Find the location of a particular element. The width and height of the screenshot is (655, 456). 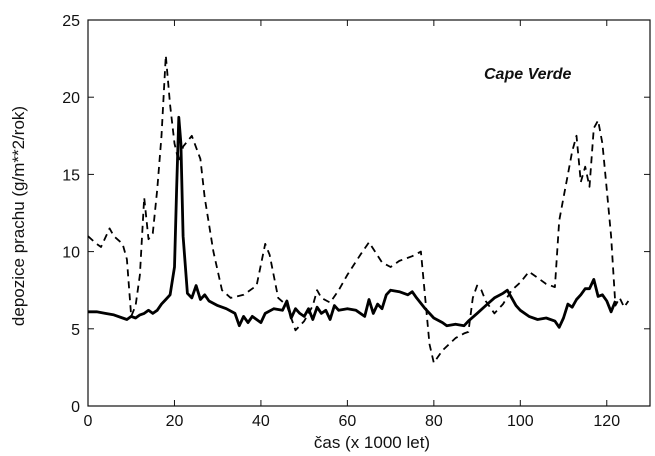

x-tick-label: 20 is located at coordinates (175, 421).